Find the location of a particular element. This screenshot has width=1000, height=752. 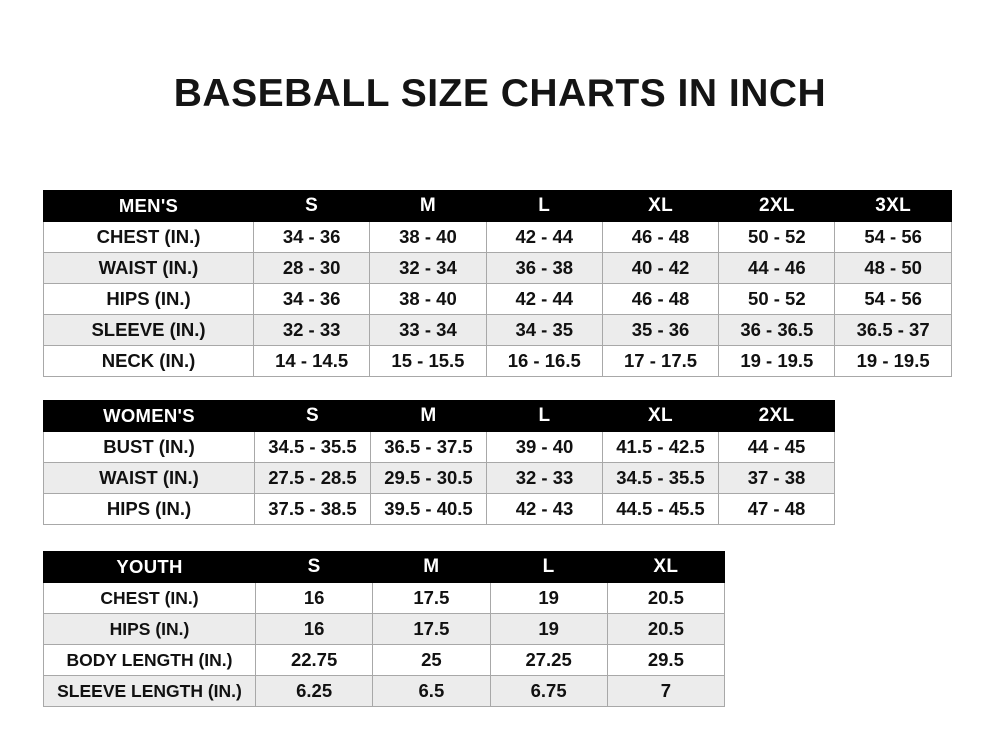

mens-measurement-value: 36.5 - 37 is located at coordinates (893, 330).